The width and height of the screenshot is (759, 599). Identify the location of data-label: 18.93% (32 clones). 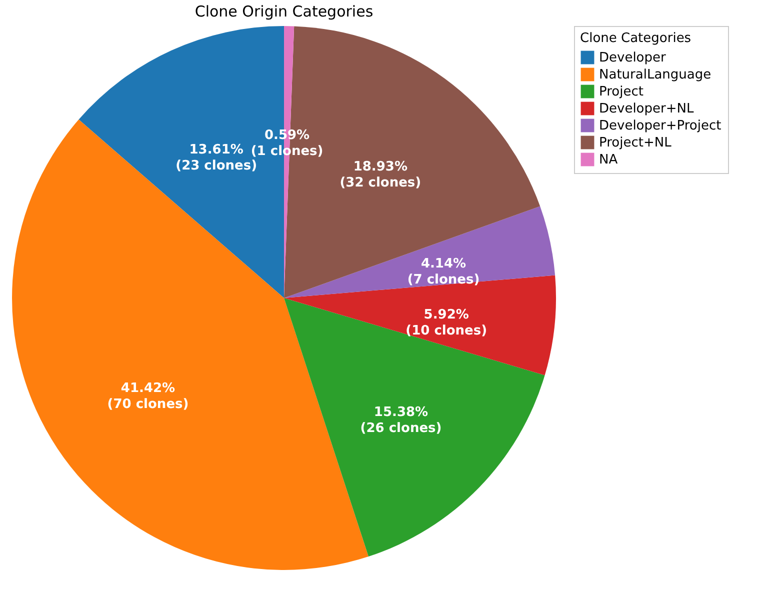
(381, 174).